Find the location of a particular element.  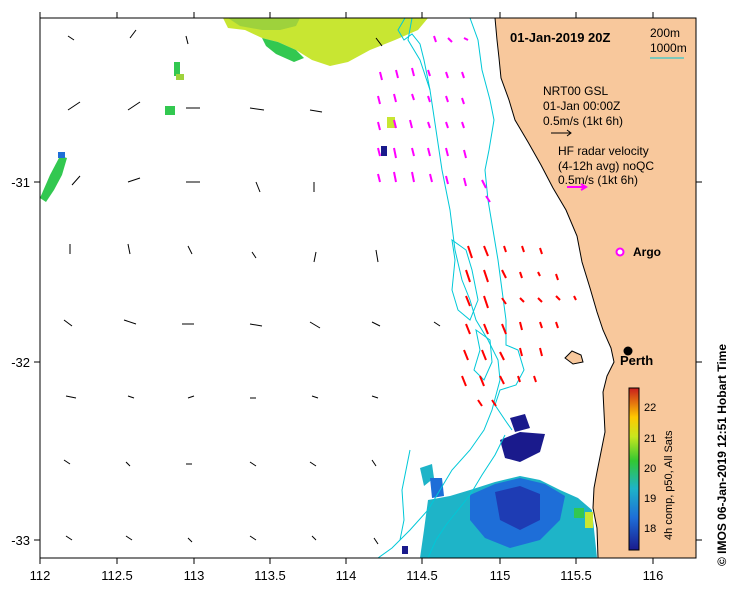

x-tick-label: 113.5 is located at coordinates (270, 575).